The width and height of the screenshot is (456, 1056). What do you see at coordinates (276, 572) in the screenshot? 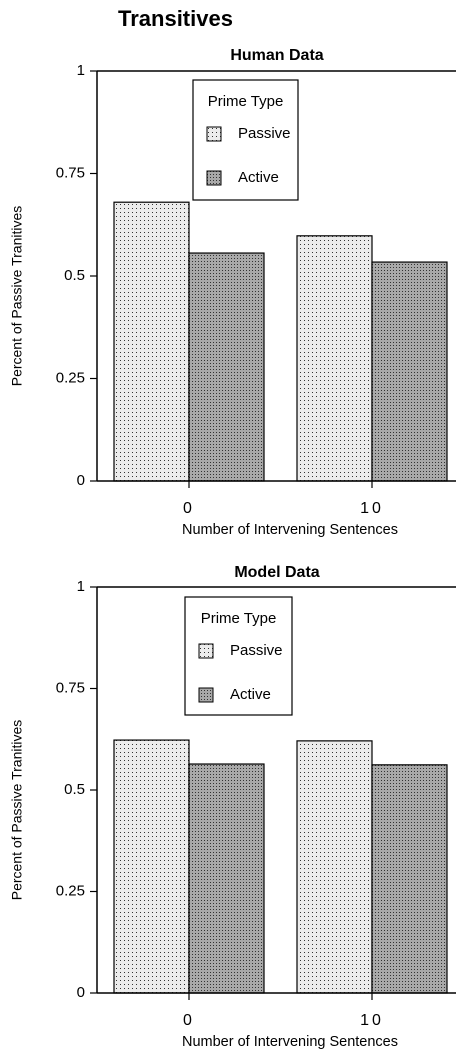
I see `chart-title: Model Data` at bounding box center [276, 572].